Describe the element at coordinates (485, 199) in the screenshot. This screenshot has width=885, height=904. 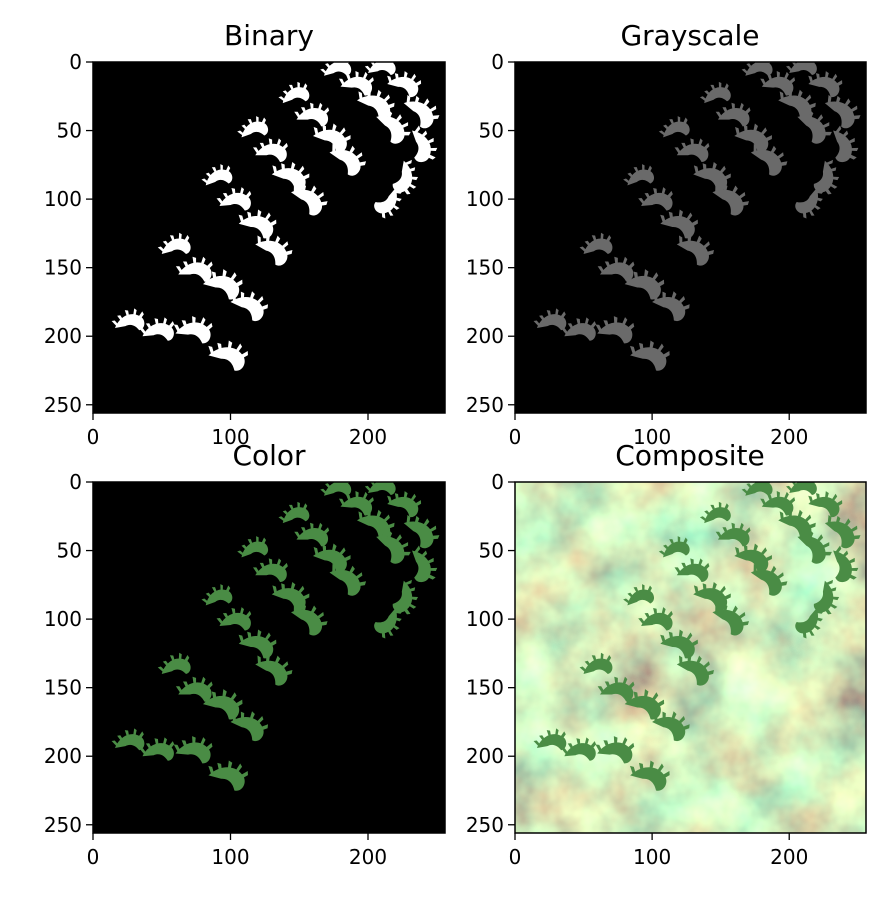
I see `y-tick-label-grayscale-100: 100` at that location.